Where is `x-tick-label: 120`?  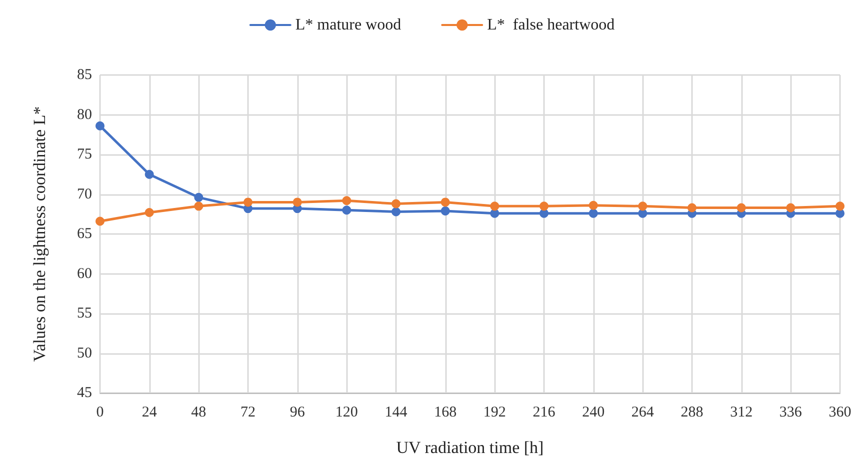
x-tick-label: 120 is located at coordinates (346, 412).